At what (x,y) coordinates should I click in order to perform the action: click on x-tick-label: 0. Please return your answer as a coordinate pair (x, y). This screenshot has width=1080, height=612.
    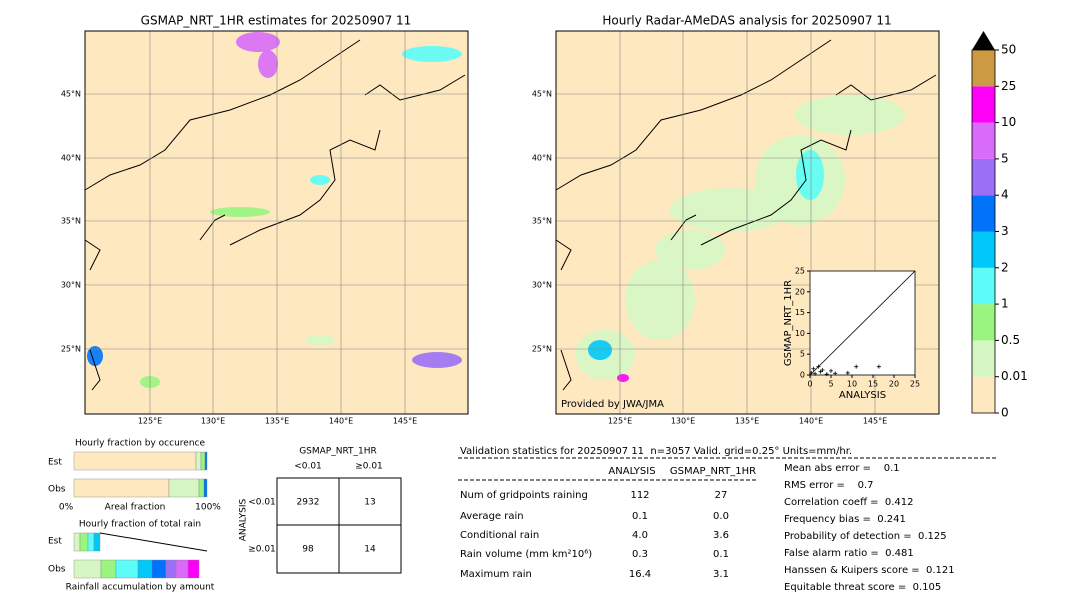
    Looking at the image, I should click on (809, 384).